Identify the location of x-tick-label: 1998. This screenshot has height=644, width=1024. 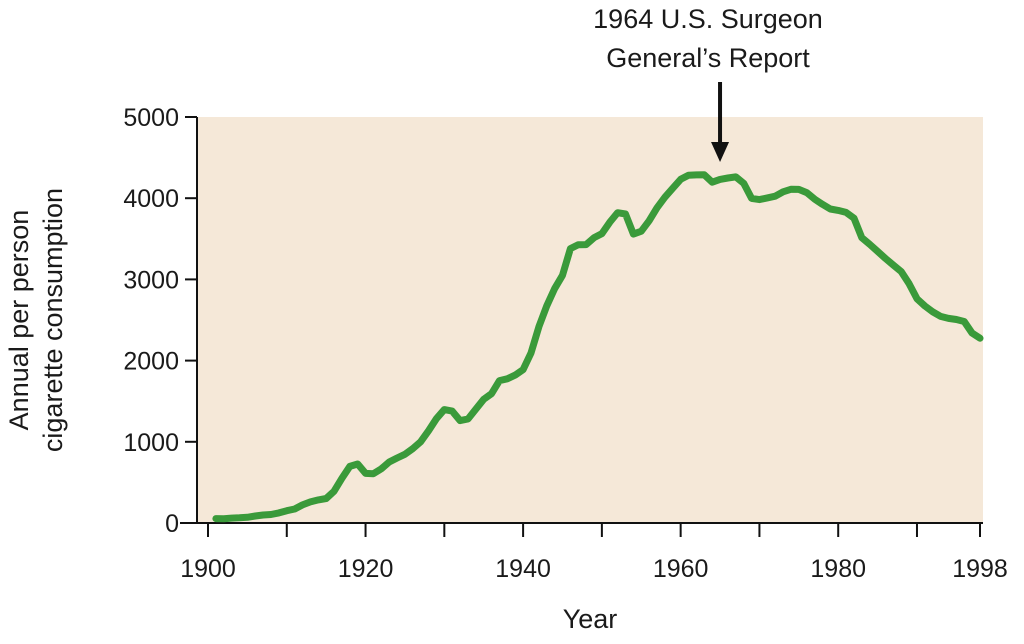
(980, 569).